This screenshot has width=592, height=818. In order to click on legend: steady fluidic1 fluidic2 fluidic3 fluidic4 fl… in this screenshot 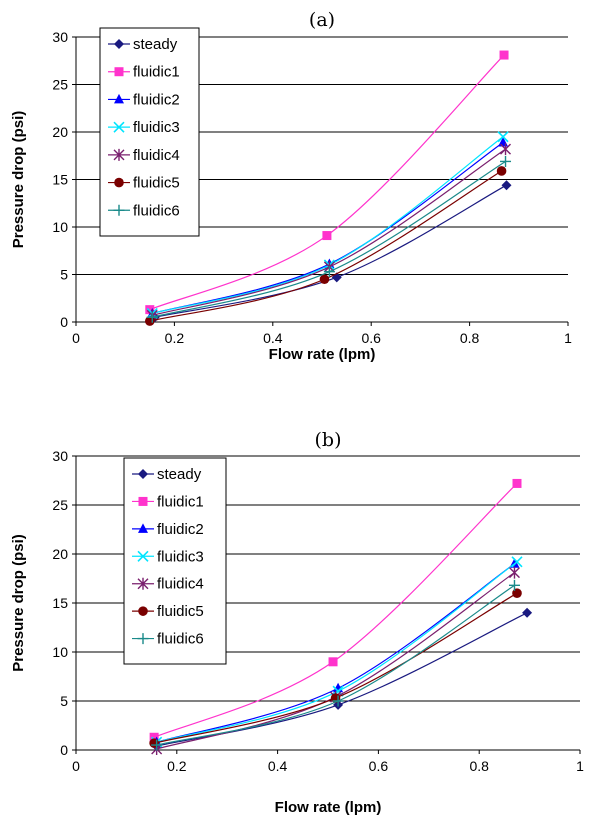, I will do `click(175, 561)`.